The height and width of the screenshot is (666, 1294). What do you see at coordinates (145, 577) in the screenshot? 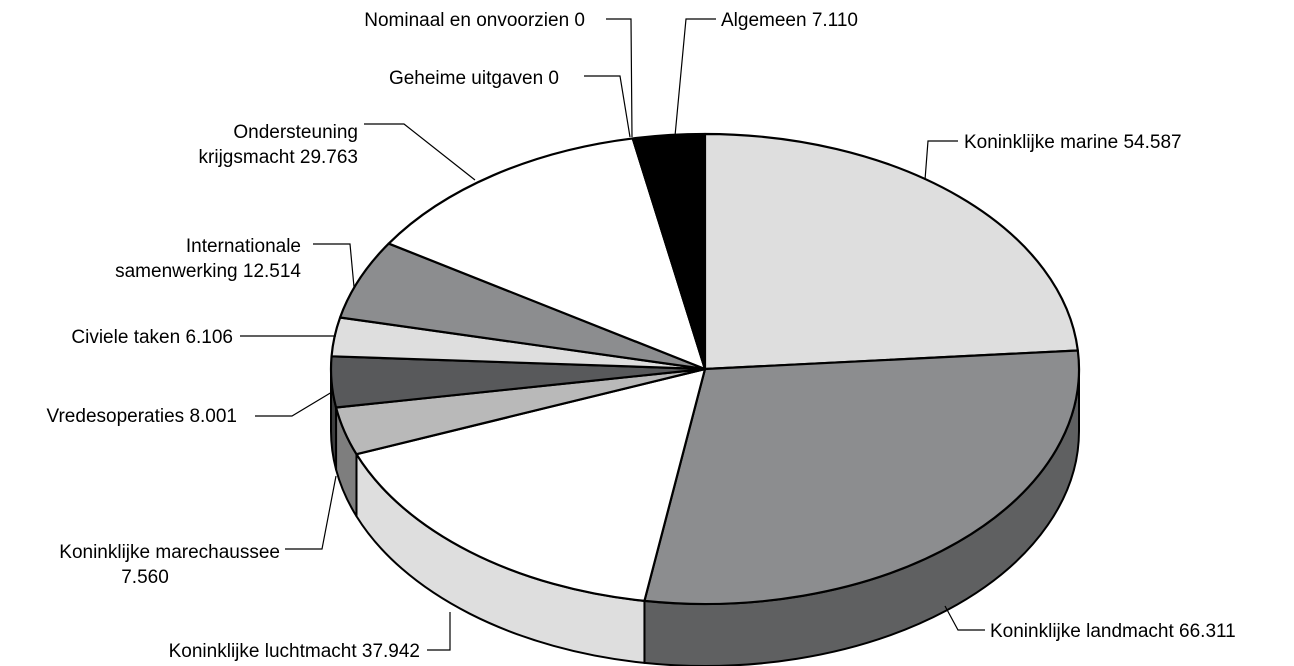
I see `label-line: 7.560` at bounding box center [145, 577].